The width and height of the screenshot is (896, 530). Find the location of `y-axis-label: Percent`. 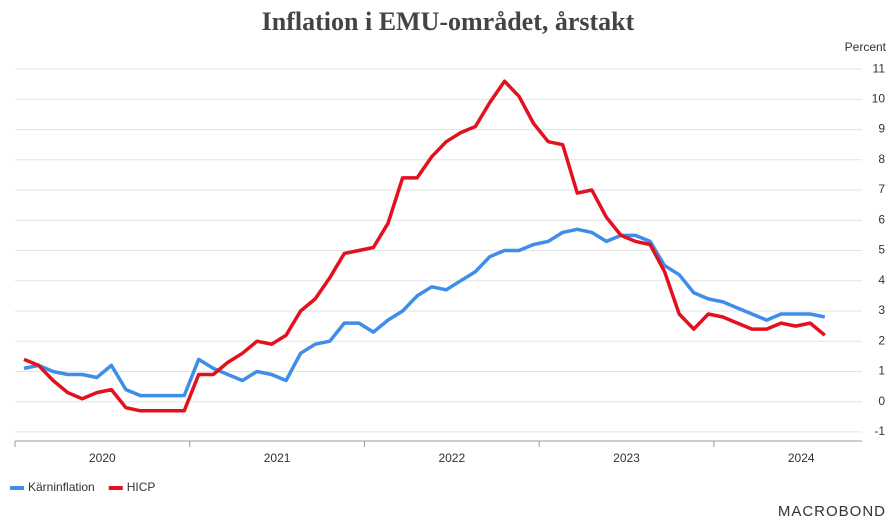

y-axis-label: Percent is located at coordinates (866, 47).